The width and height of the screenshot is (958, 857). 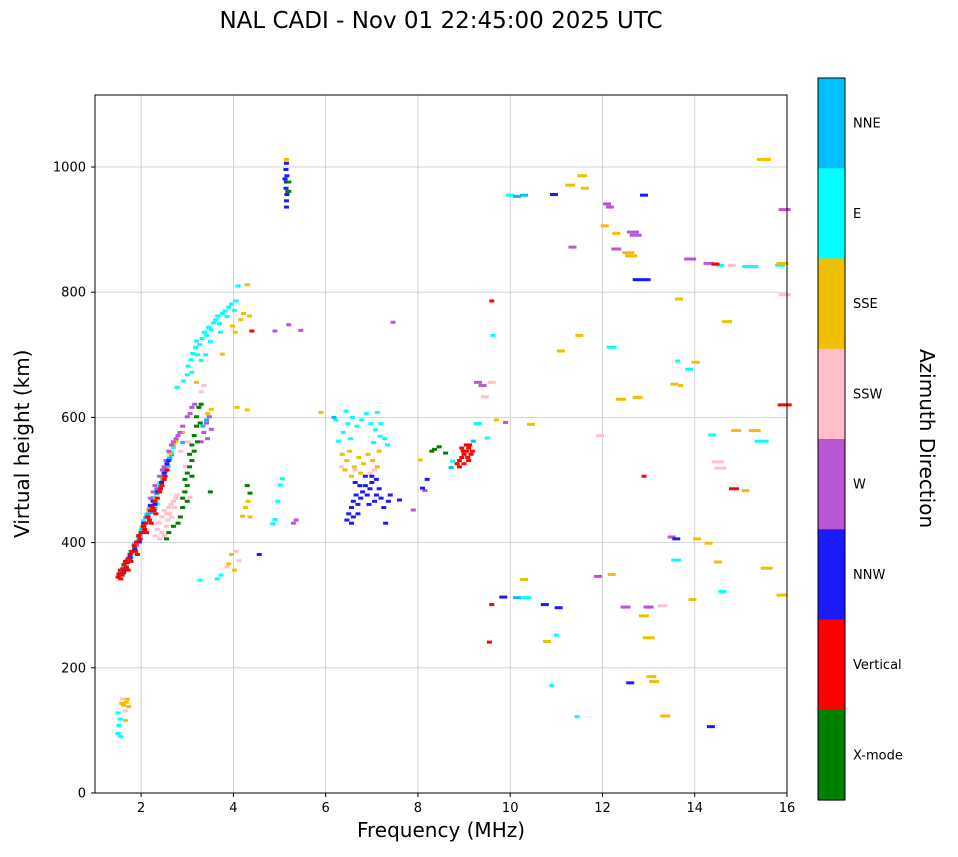 What do you see at coordinates (869, 575) in the screenshot?
I see `colorbar-tick-label: NNW` at bounding box center [869, 575].